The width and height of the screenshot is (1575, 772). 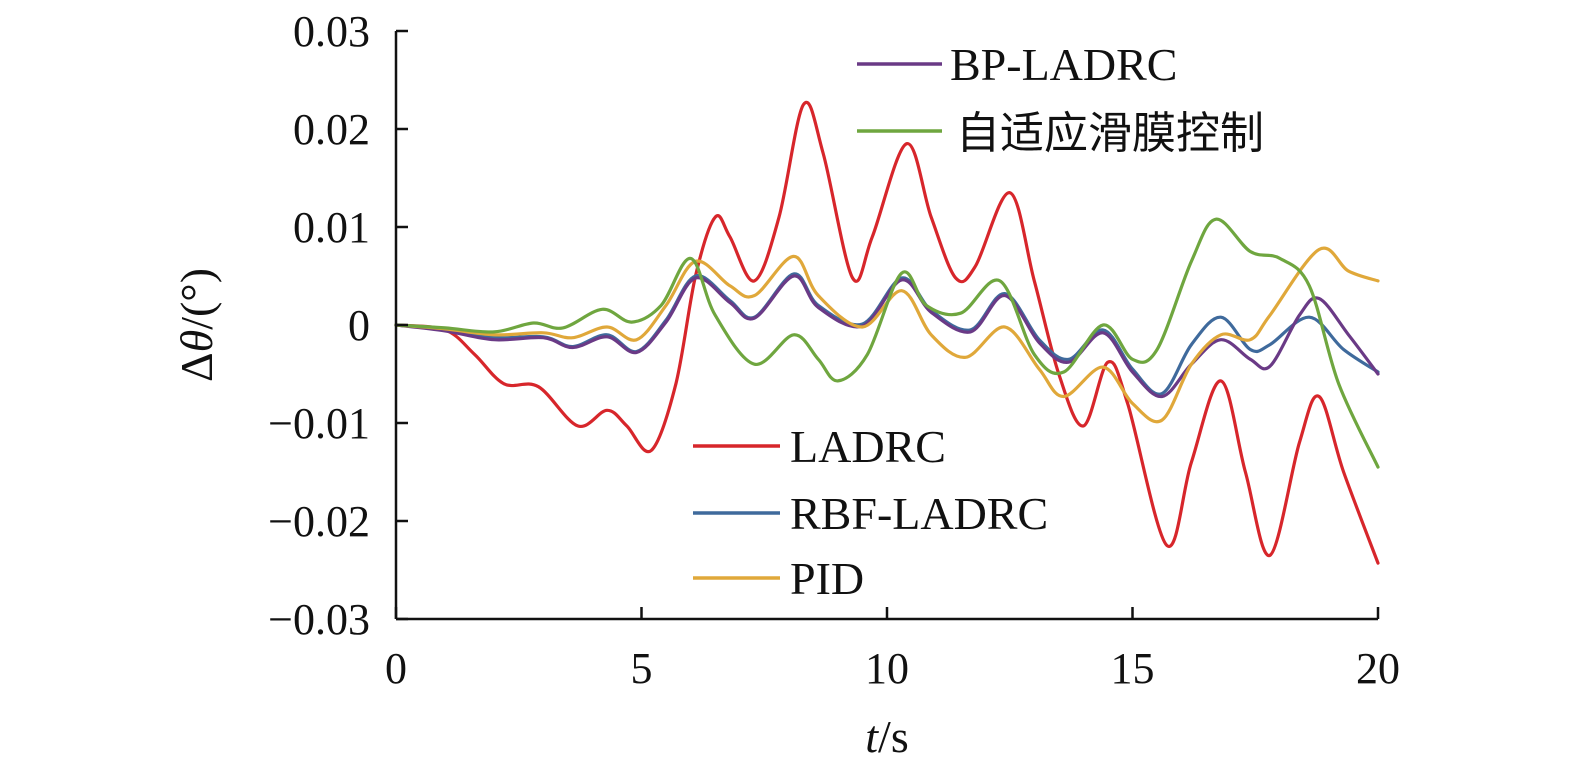 What do you see at coordinates (887, 668) in the screenshot?
I see `x-tick-label: 10` at bounding box center [887, 668].